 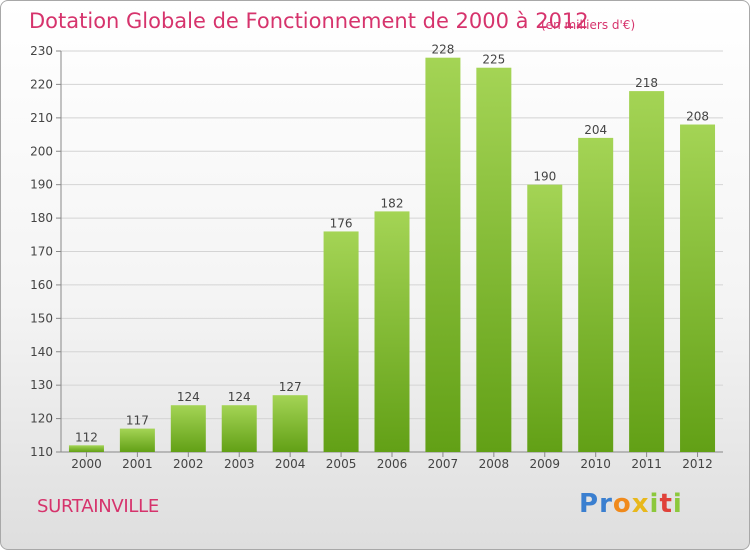 I want to click on y-tick-label: 140, so click(x=41, y=352).